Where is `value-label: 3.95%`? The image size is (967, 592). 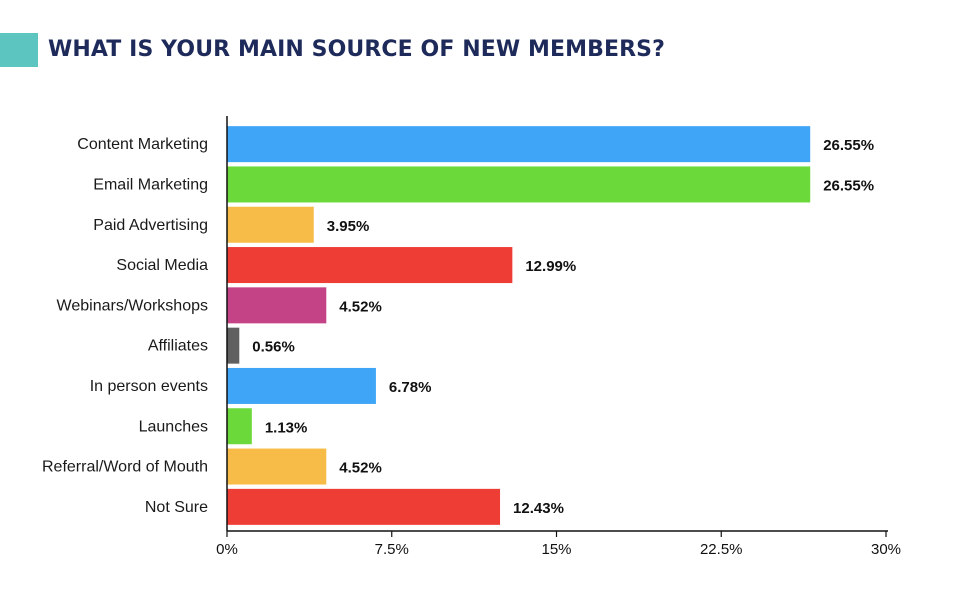 value-label: 3.95% is located at coordinates (348, 226).